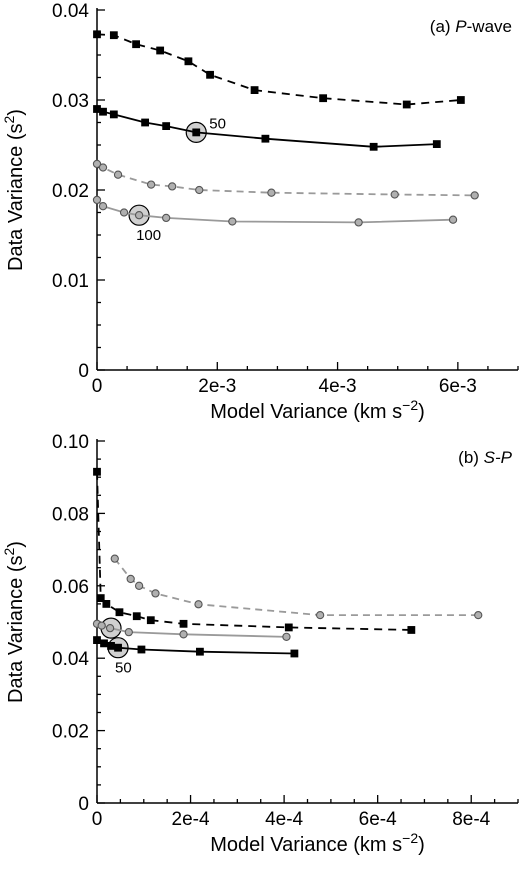 This screenshot has width=520, height=869. I want to click on x-tick-label: 2e-3, so click(217, 386).